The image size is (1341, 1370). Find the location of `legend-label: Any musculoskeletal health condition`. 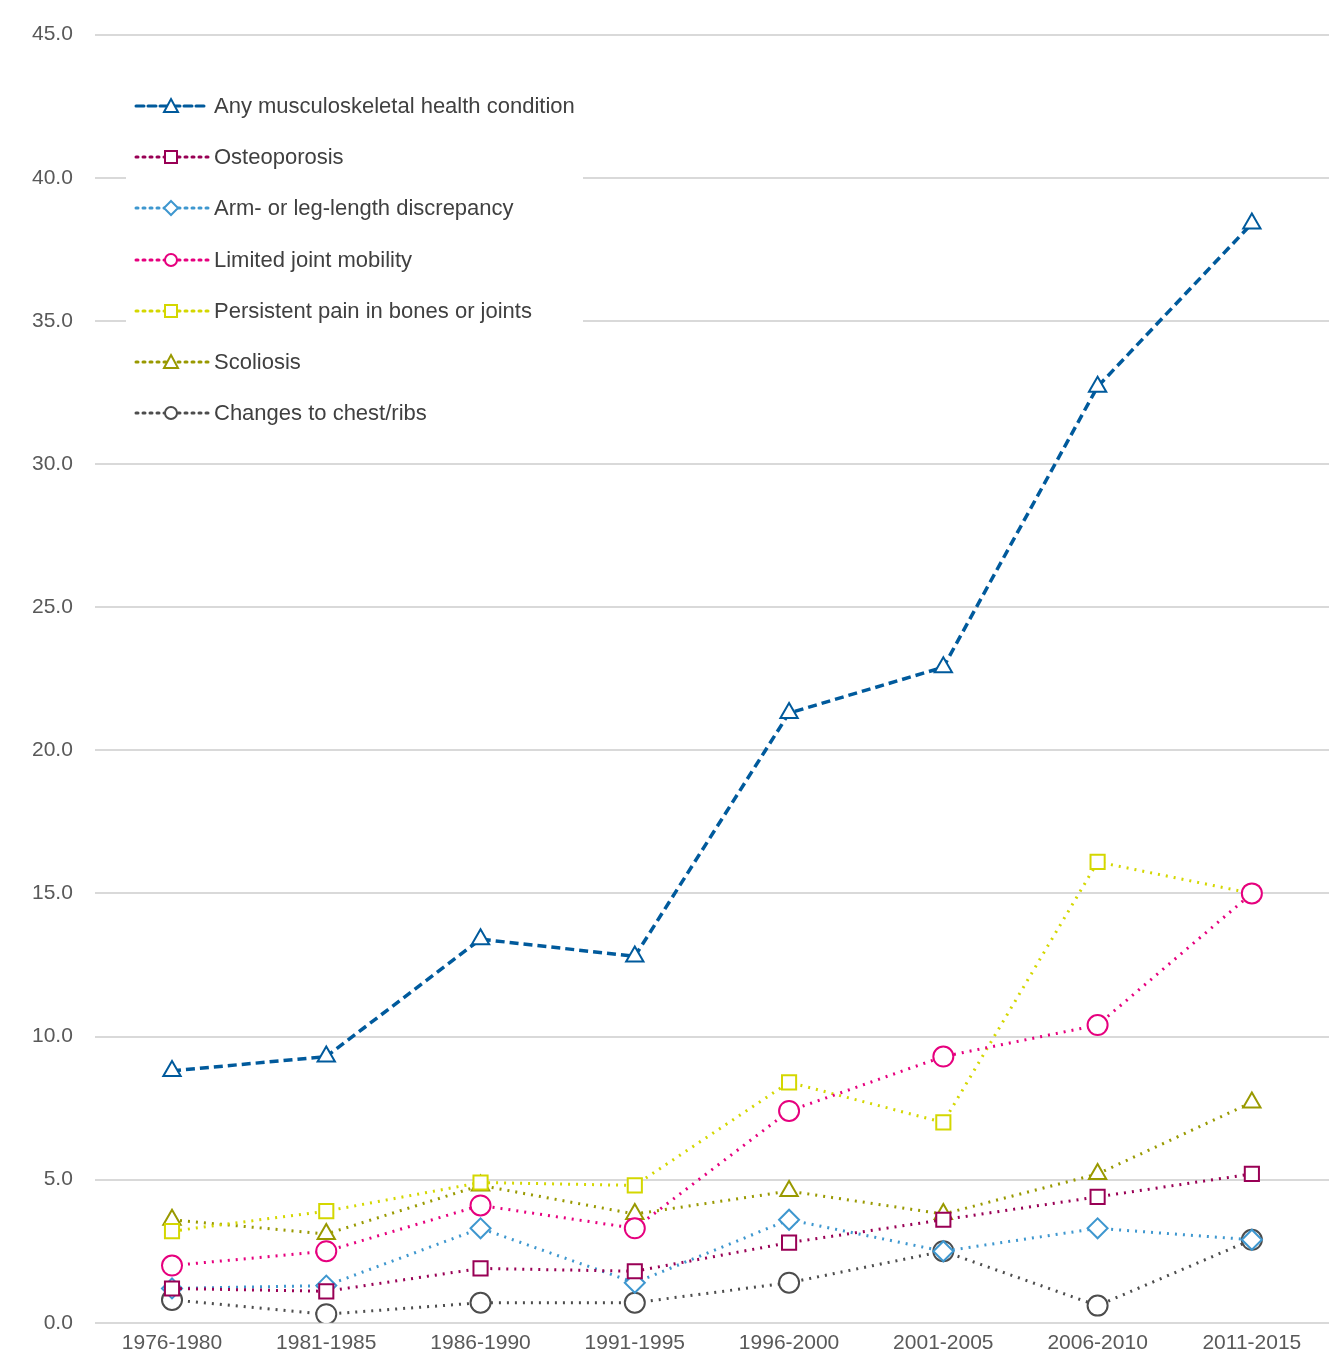

legend-label: Any musculoskeletal health condition is located at coordinates (394, 105).